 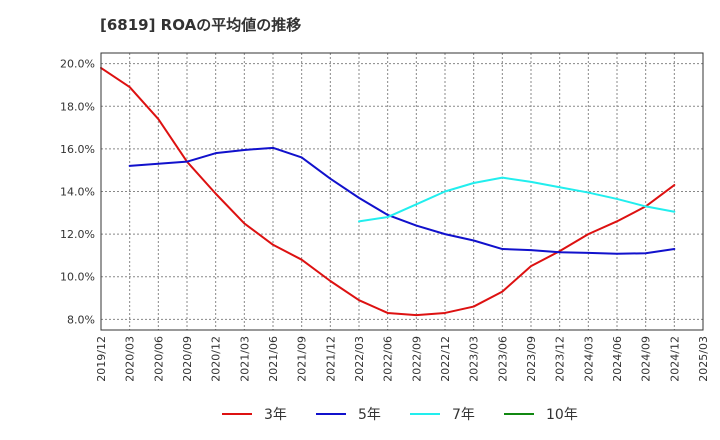 What do you see at coordinates (646, 359) in the screenshot?
I see `x-tick-label: 2024/09` at bounding box center [646, 359].